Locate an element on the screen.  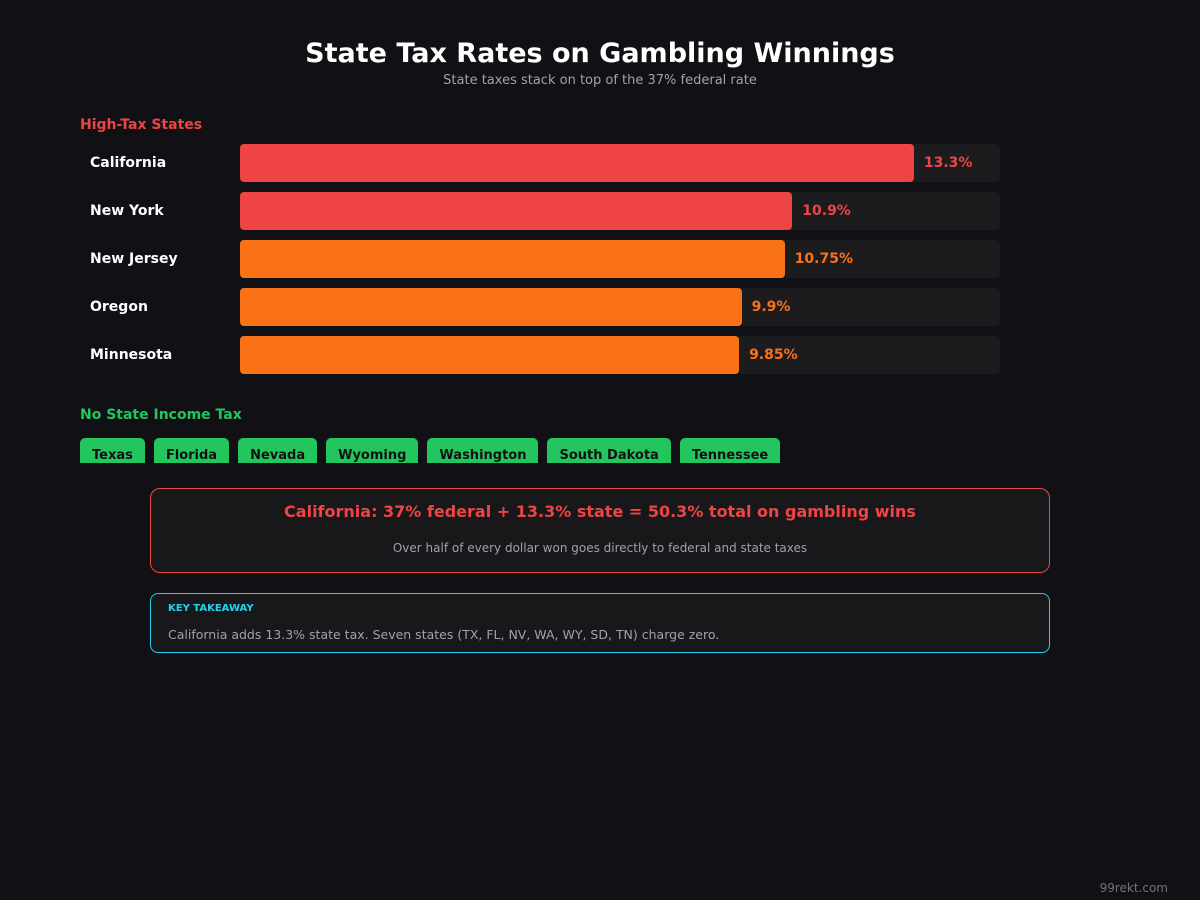
title: State Tax Rates on Gambling Winnings is located at coordinates (600, 53).